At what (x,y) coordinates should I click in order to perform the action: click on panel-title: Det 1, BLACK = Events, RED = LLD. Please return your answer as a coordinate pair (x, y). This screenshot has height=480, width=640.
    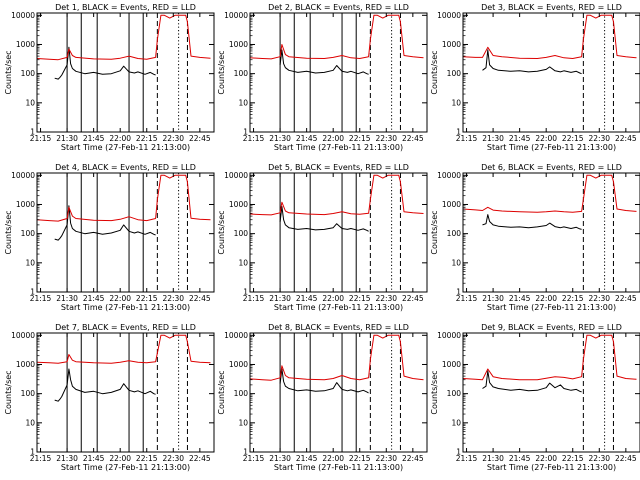
    Looking at the image, I should click on (125, 7).